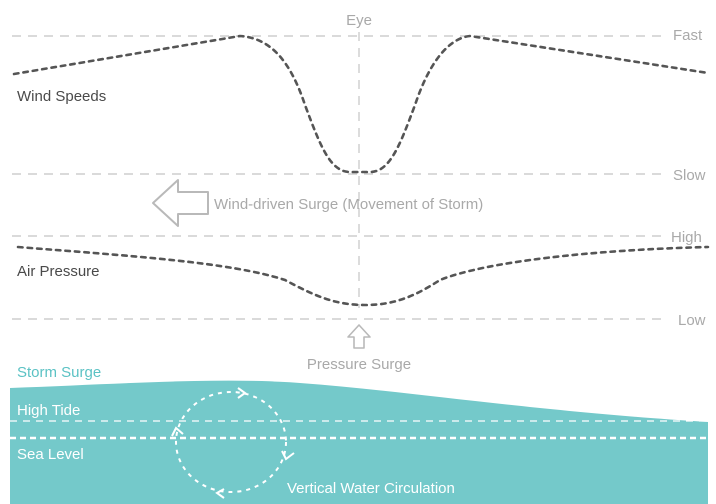  What do you see at coordinates (180, 203) in the screenshot?
I see `arrow-left-outline-icon` at bounding box center [180, 203].